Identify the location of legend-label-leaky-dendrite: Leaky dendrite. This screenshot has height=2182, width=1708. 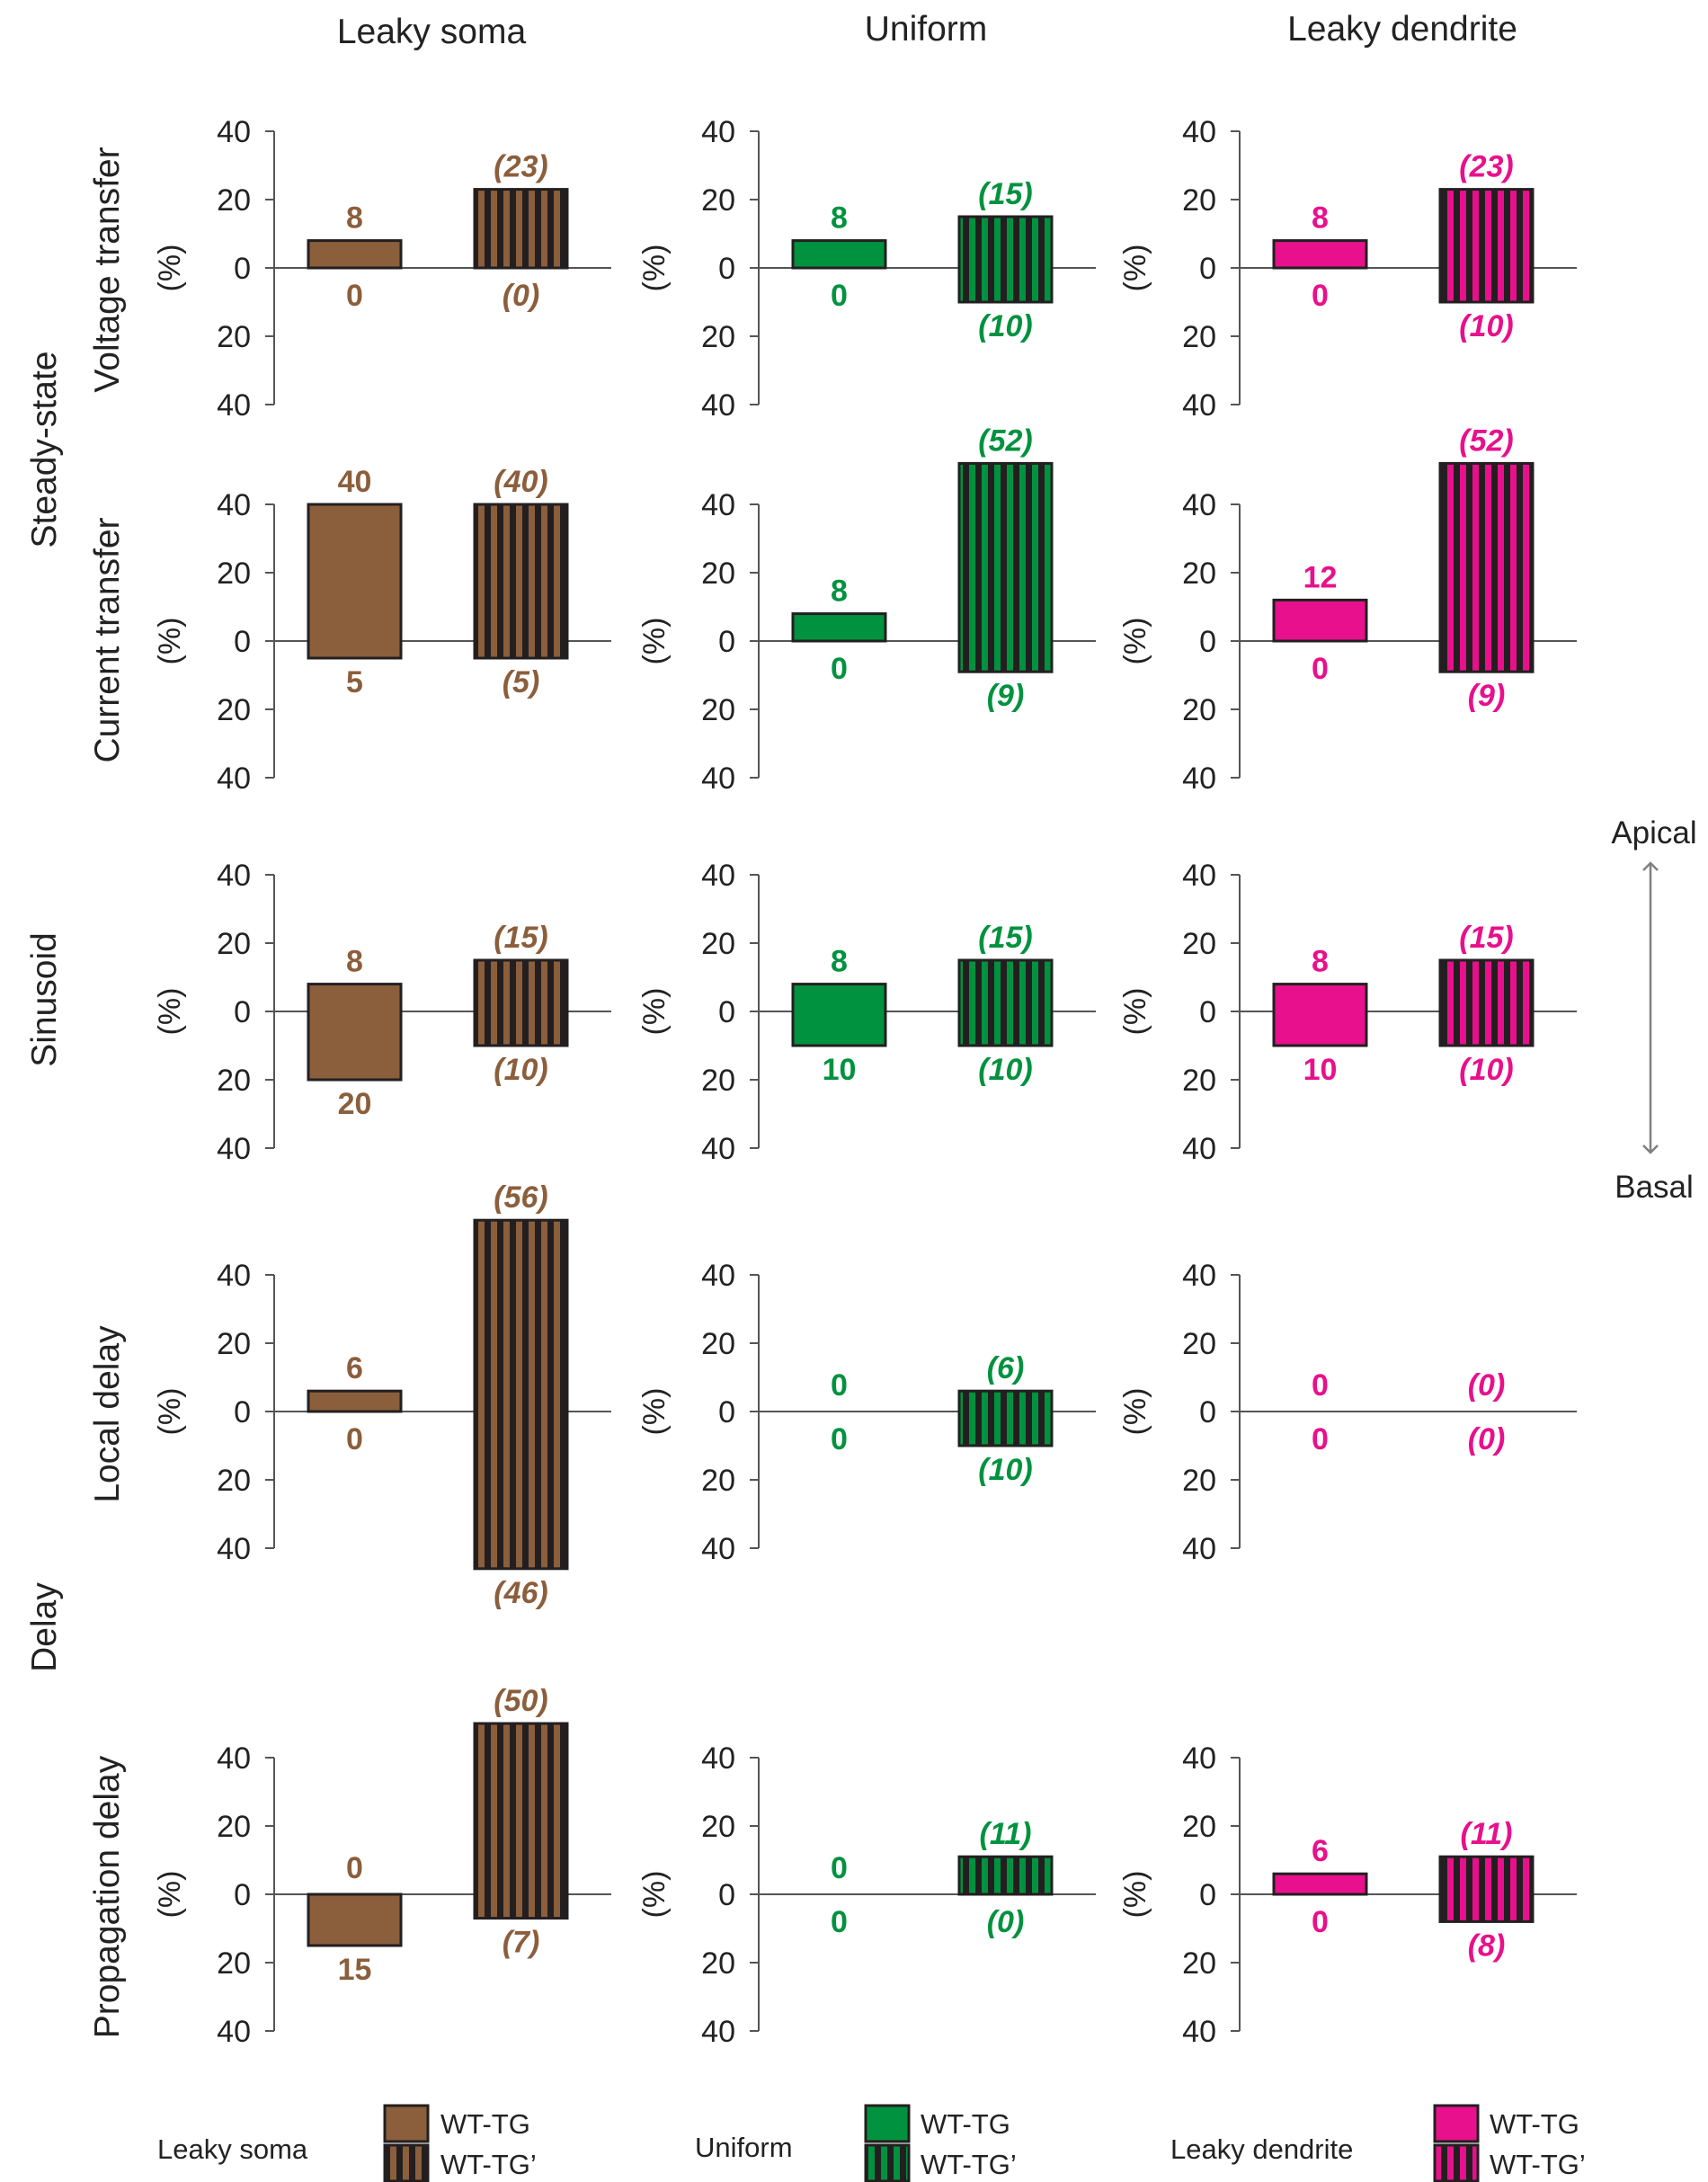
(1261, 2149).